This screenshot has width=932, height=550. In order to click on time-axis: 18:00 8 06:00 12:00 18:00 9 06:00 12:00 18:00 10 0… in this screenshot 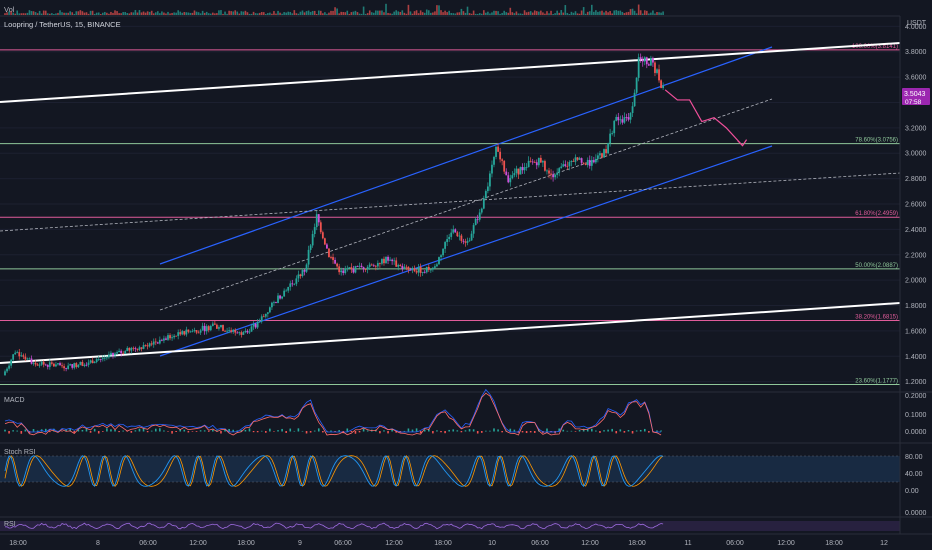, I will do `click(448, 543)`.